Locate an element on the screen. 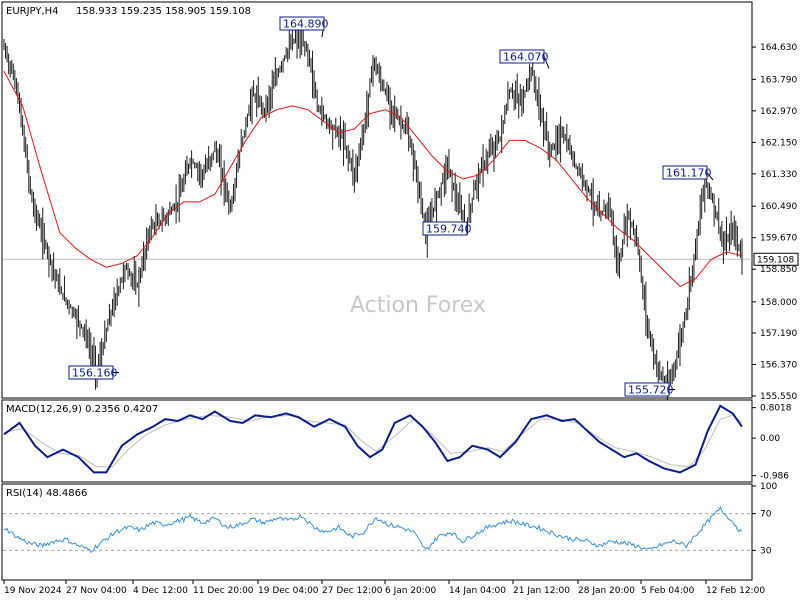 The width and height of the screenshot is (800, 600). price-tick-label: 155.550 is located at coordinates (778, 397).